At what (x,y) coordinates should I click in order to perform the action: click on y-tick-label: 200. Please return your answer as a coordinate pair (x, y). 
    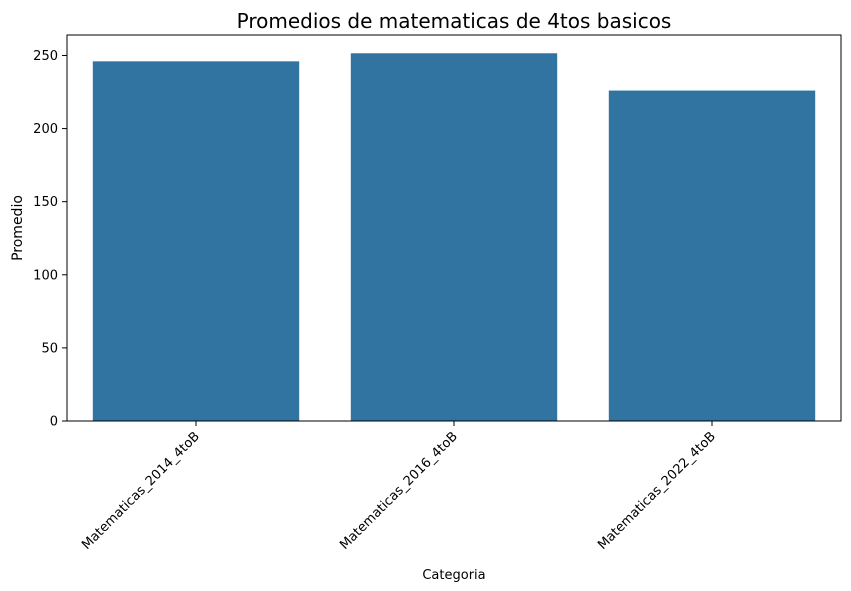
    Looking at the image, I should click on (45, 129).